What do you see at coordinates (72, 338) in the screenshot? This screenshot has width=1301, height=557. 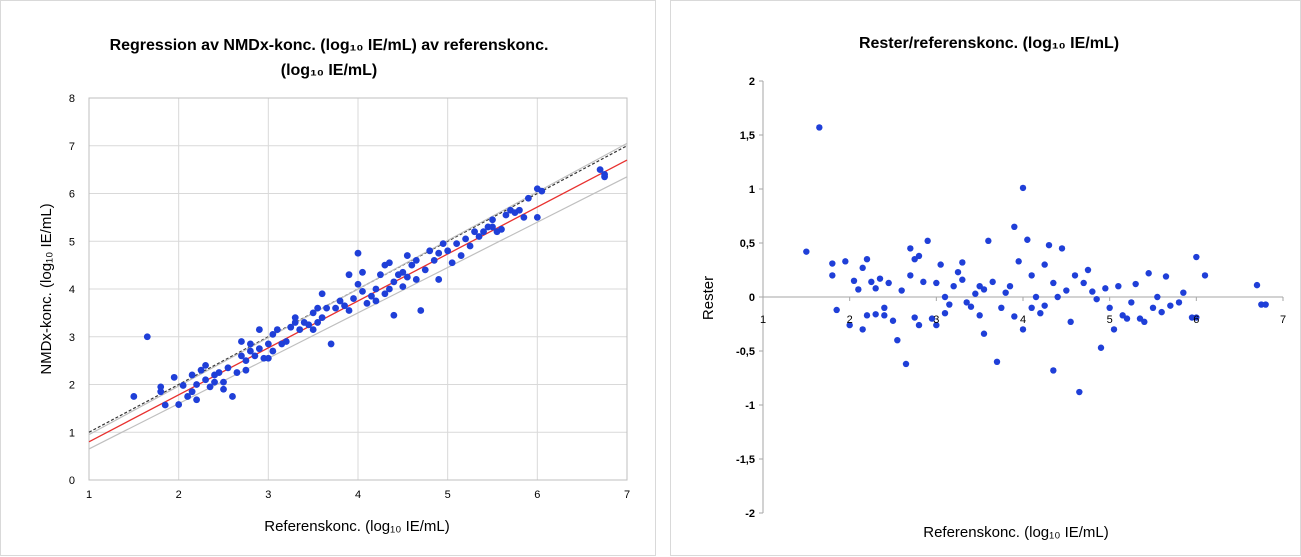 I see `y-tick-label: 3` at bounding box center [72, 338].